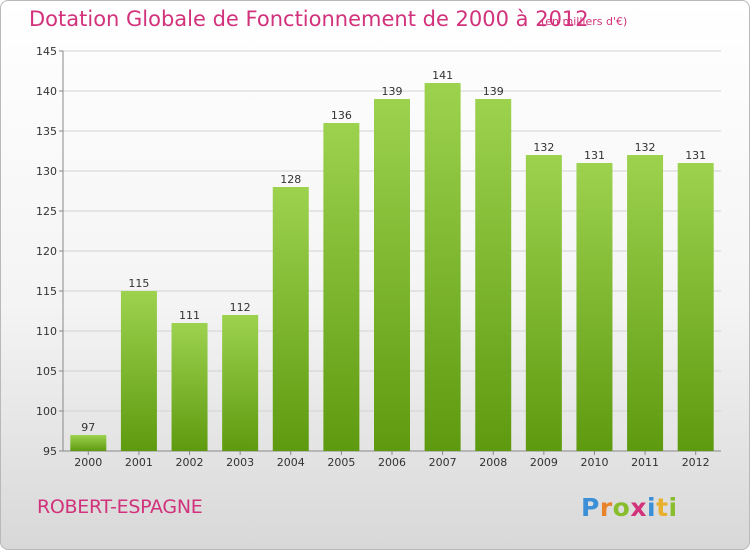  Describe the element at coordinates (46, 291) in the screenshot. I see `y-tick-label: 115` at that location.